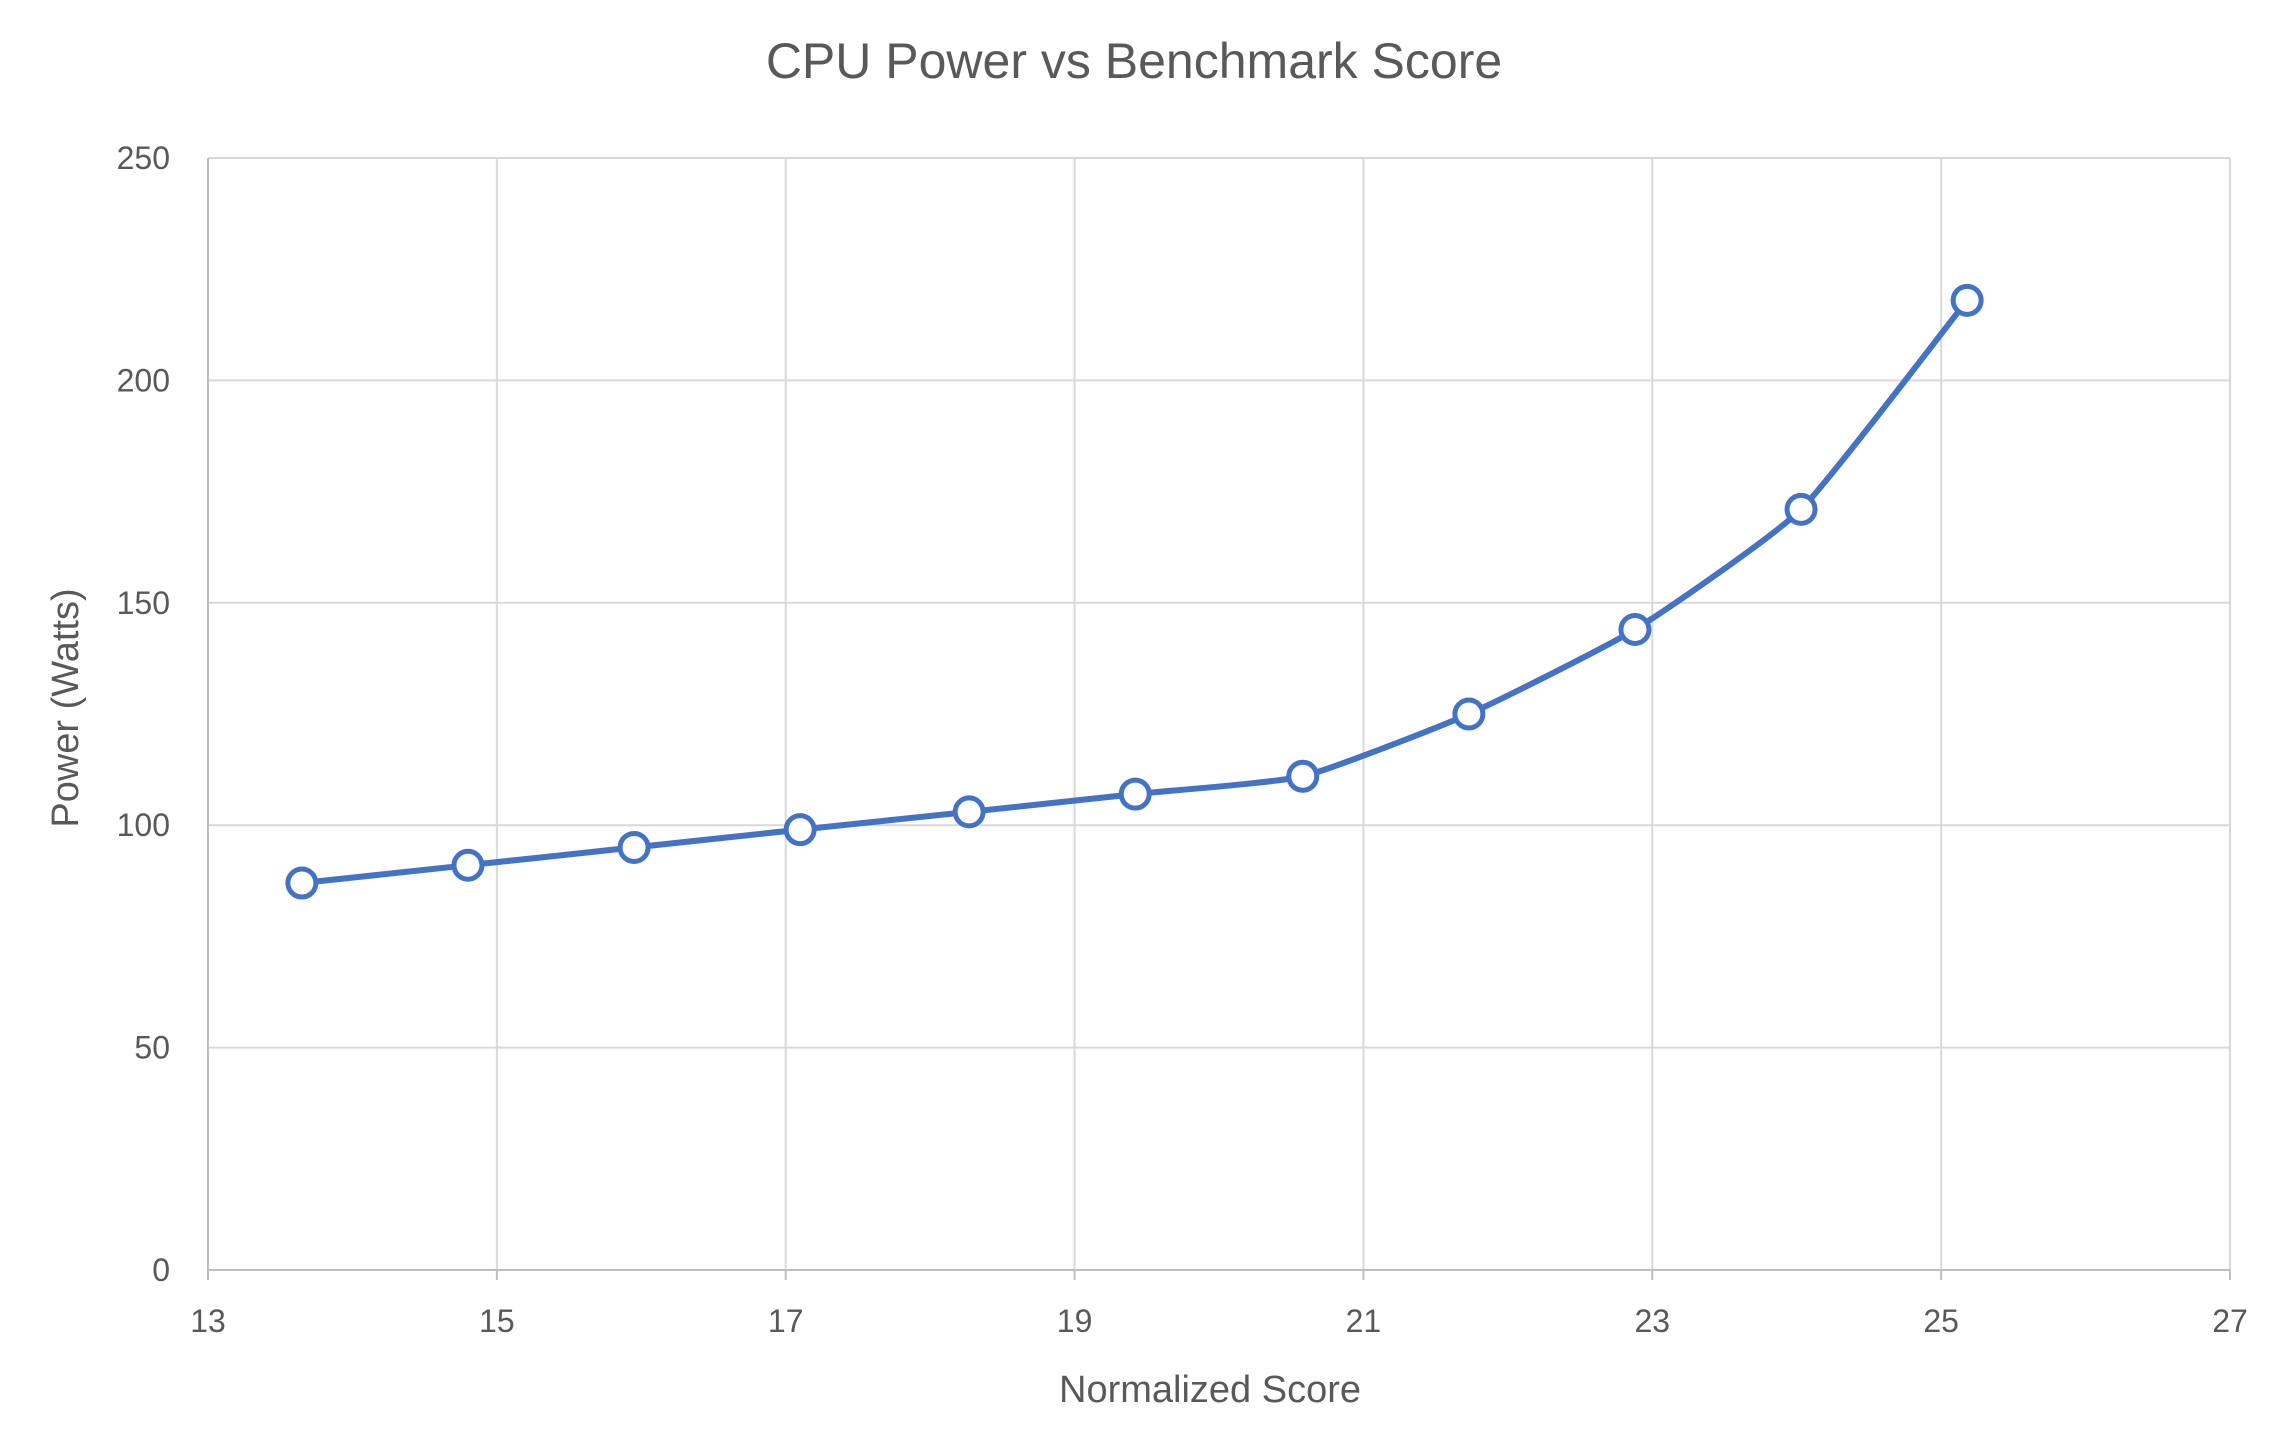  I want to click on y-axis-title: Power (Watts), so click(66, 707).